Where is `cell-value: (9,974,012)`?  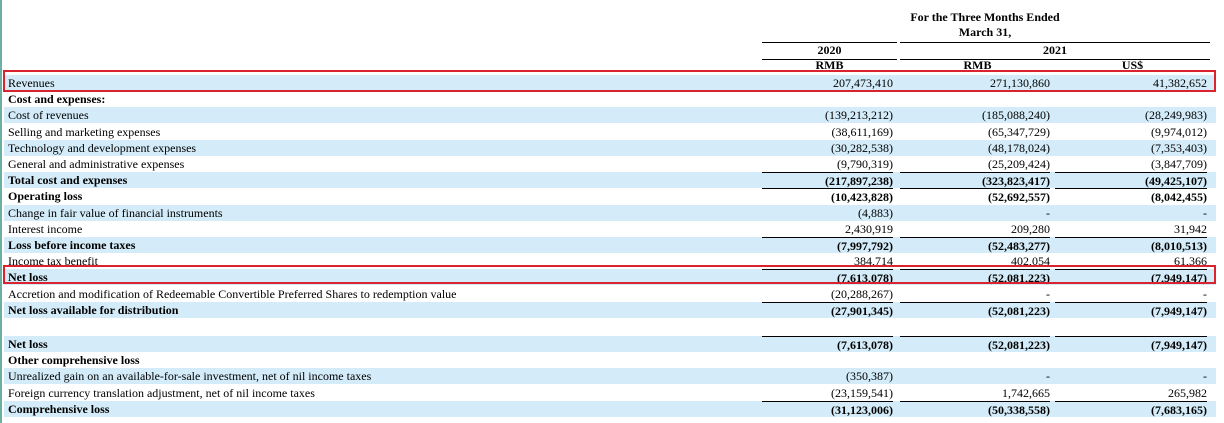 cell-value: (9,974,012) is located at coordinates (1179, 131).